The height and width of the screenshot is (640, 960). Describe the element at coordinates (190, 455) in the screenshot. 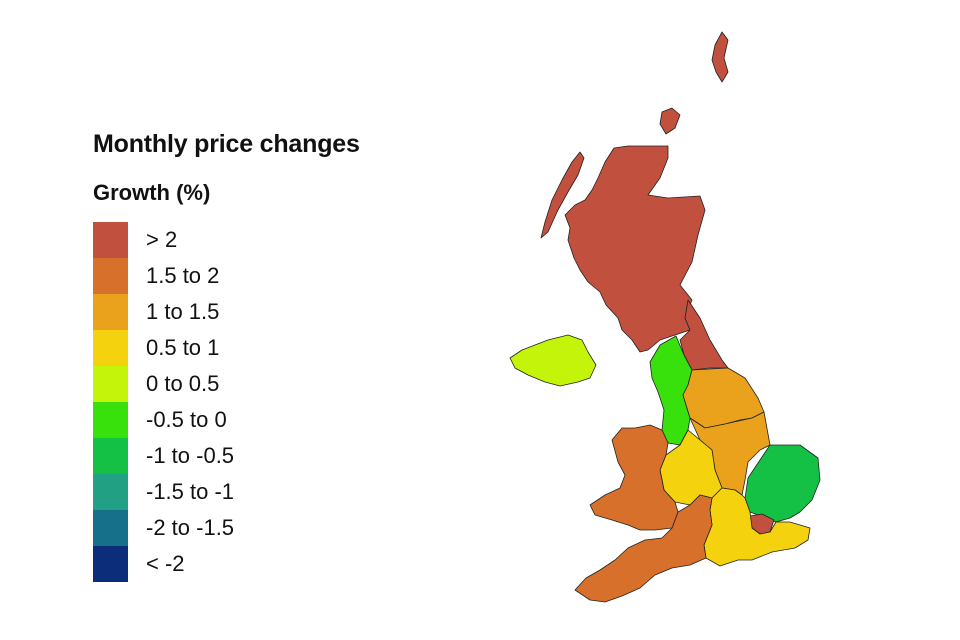

I see `legend-label: -1 to -0.5` at that location.